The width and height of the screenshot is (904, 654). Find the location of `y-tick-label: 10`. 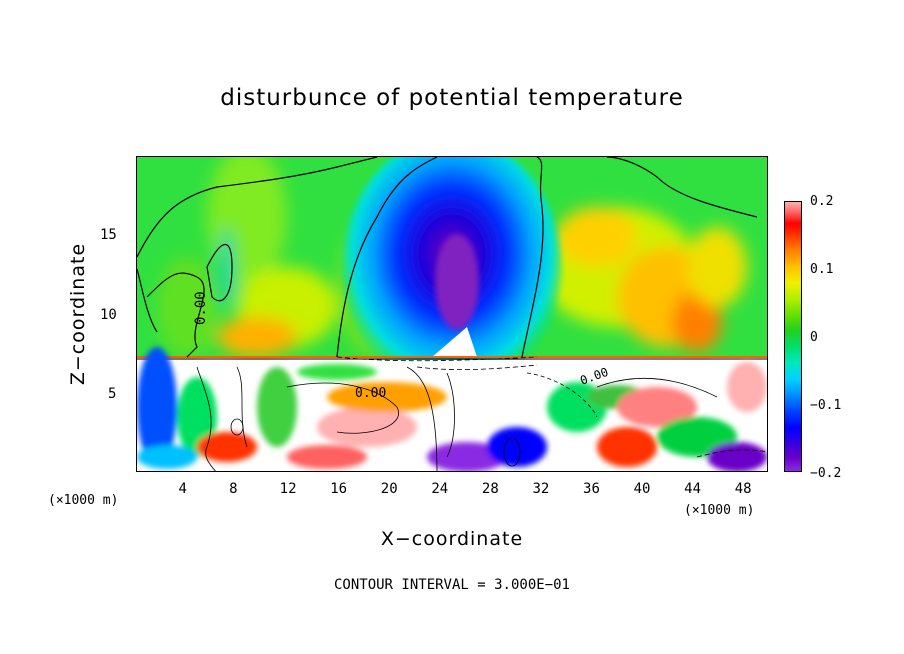

y-tick-label: 10 is located at coordinates (108, 315).